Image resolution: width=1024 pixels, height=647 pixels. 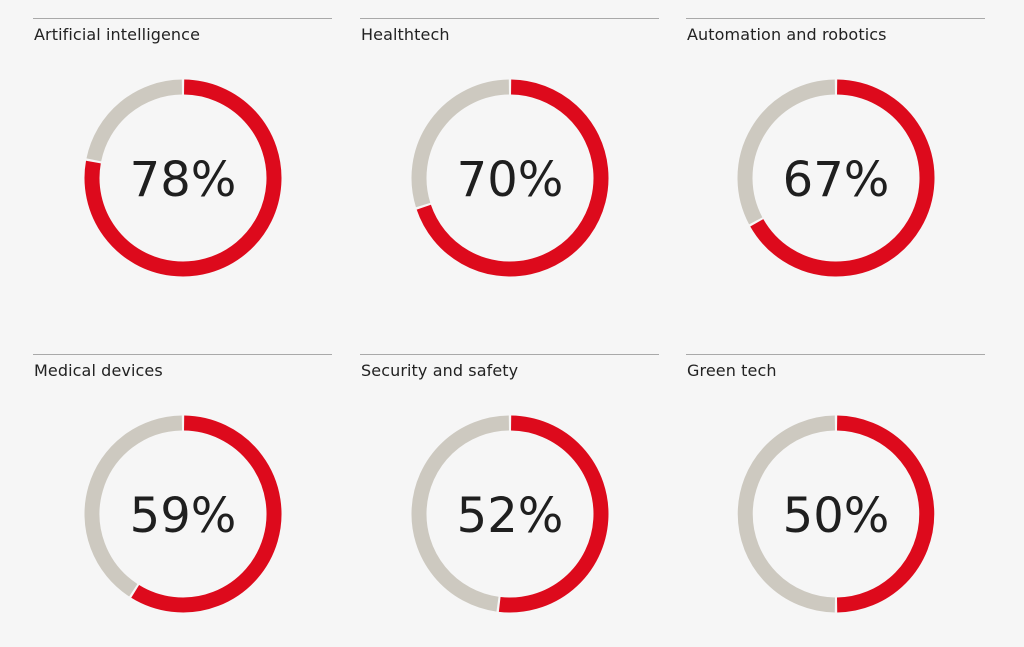 I want to click on chart-panel-green-tech: Green tech 50%, so click(x=835, y=500).